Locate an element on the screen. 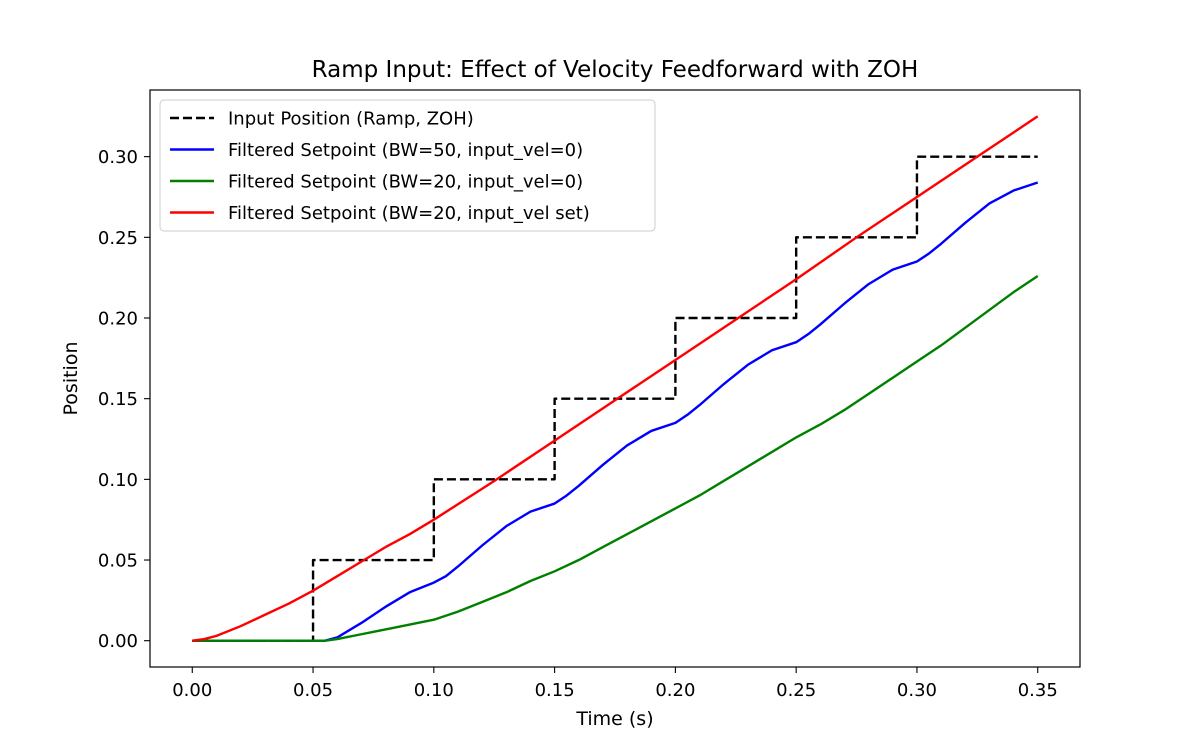 This screenshot has width=1200, height=750. x-axis-label: Time (s) is located at coordinates (614, 719).